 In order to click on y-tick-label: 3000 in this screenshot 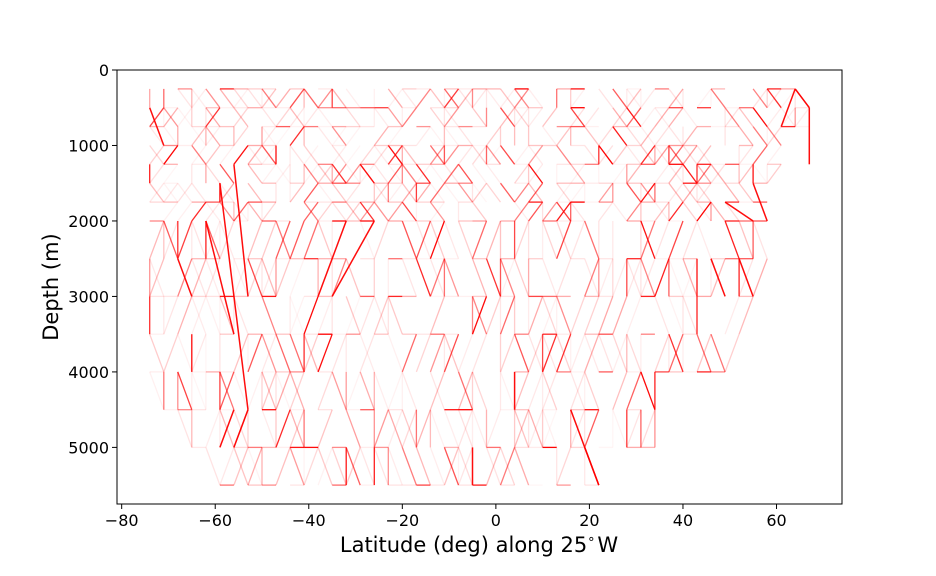, I will do `click(88, 296)`.